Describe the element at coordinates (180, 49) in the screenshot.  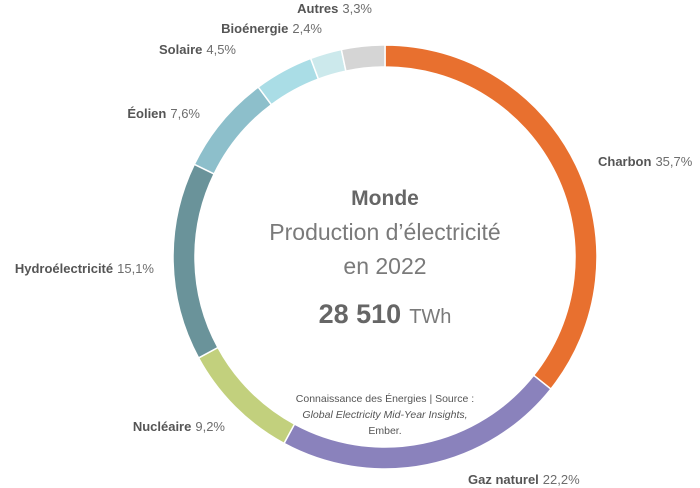
I see `slice-name: Solaire` at that location.